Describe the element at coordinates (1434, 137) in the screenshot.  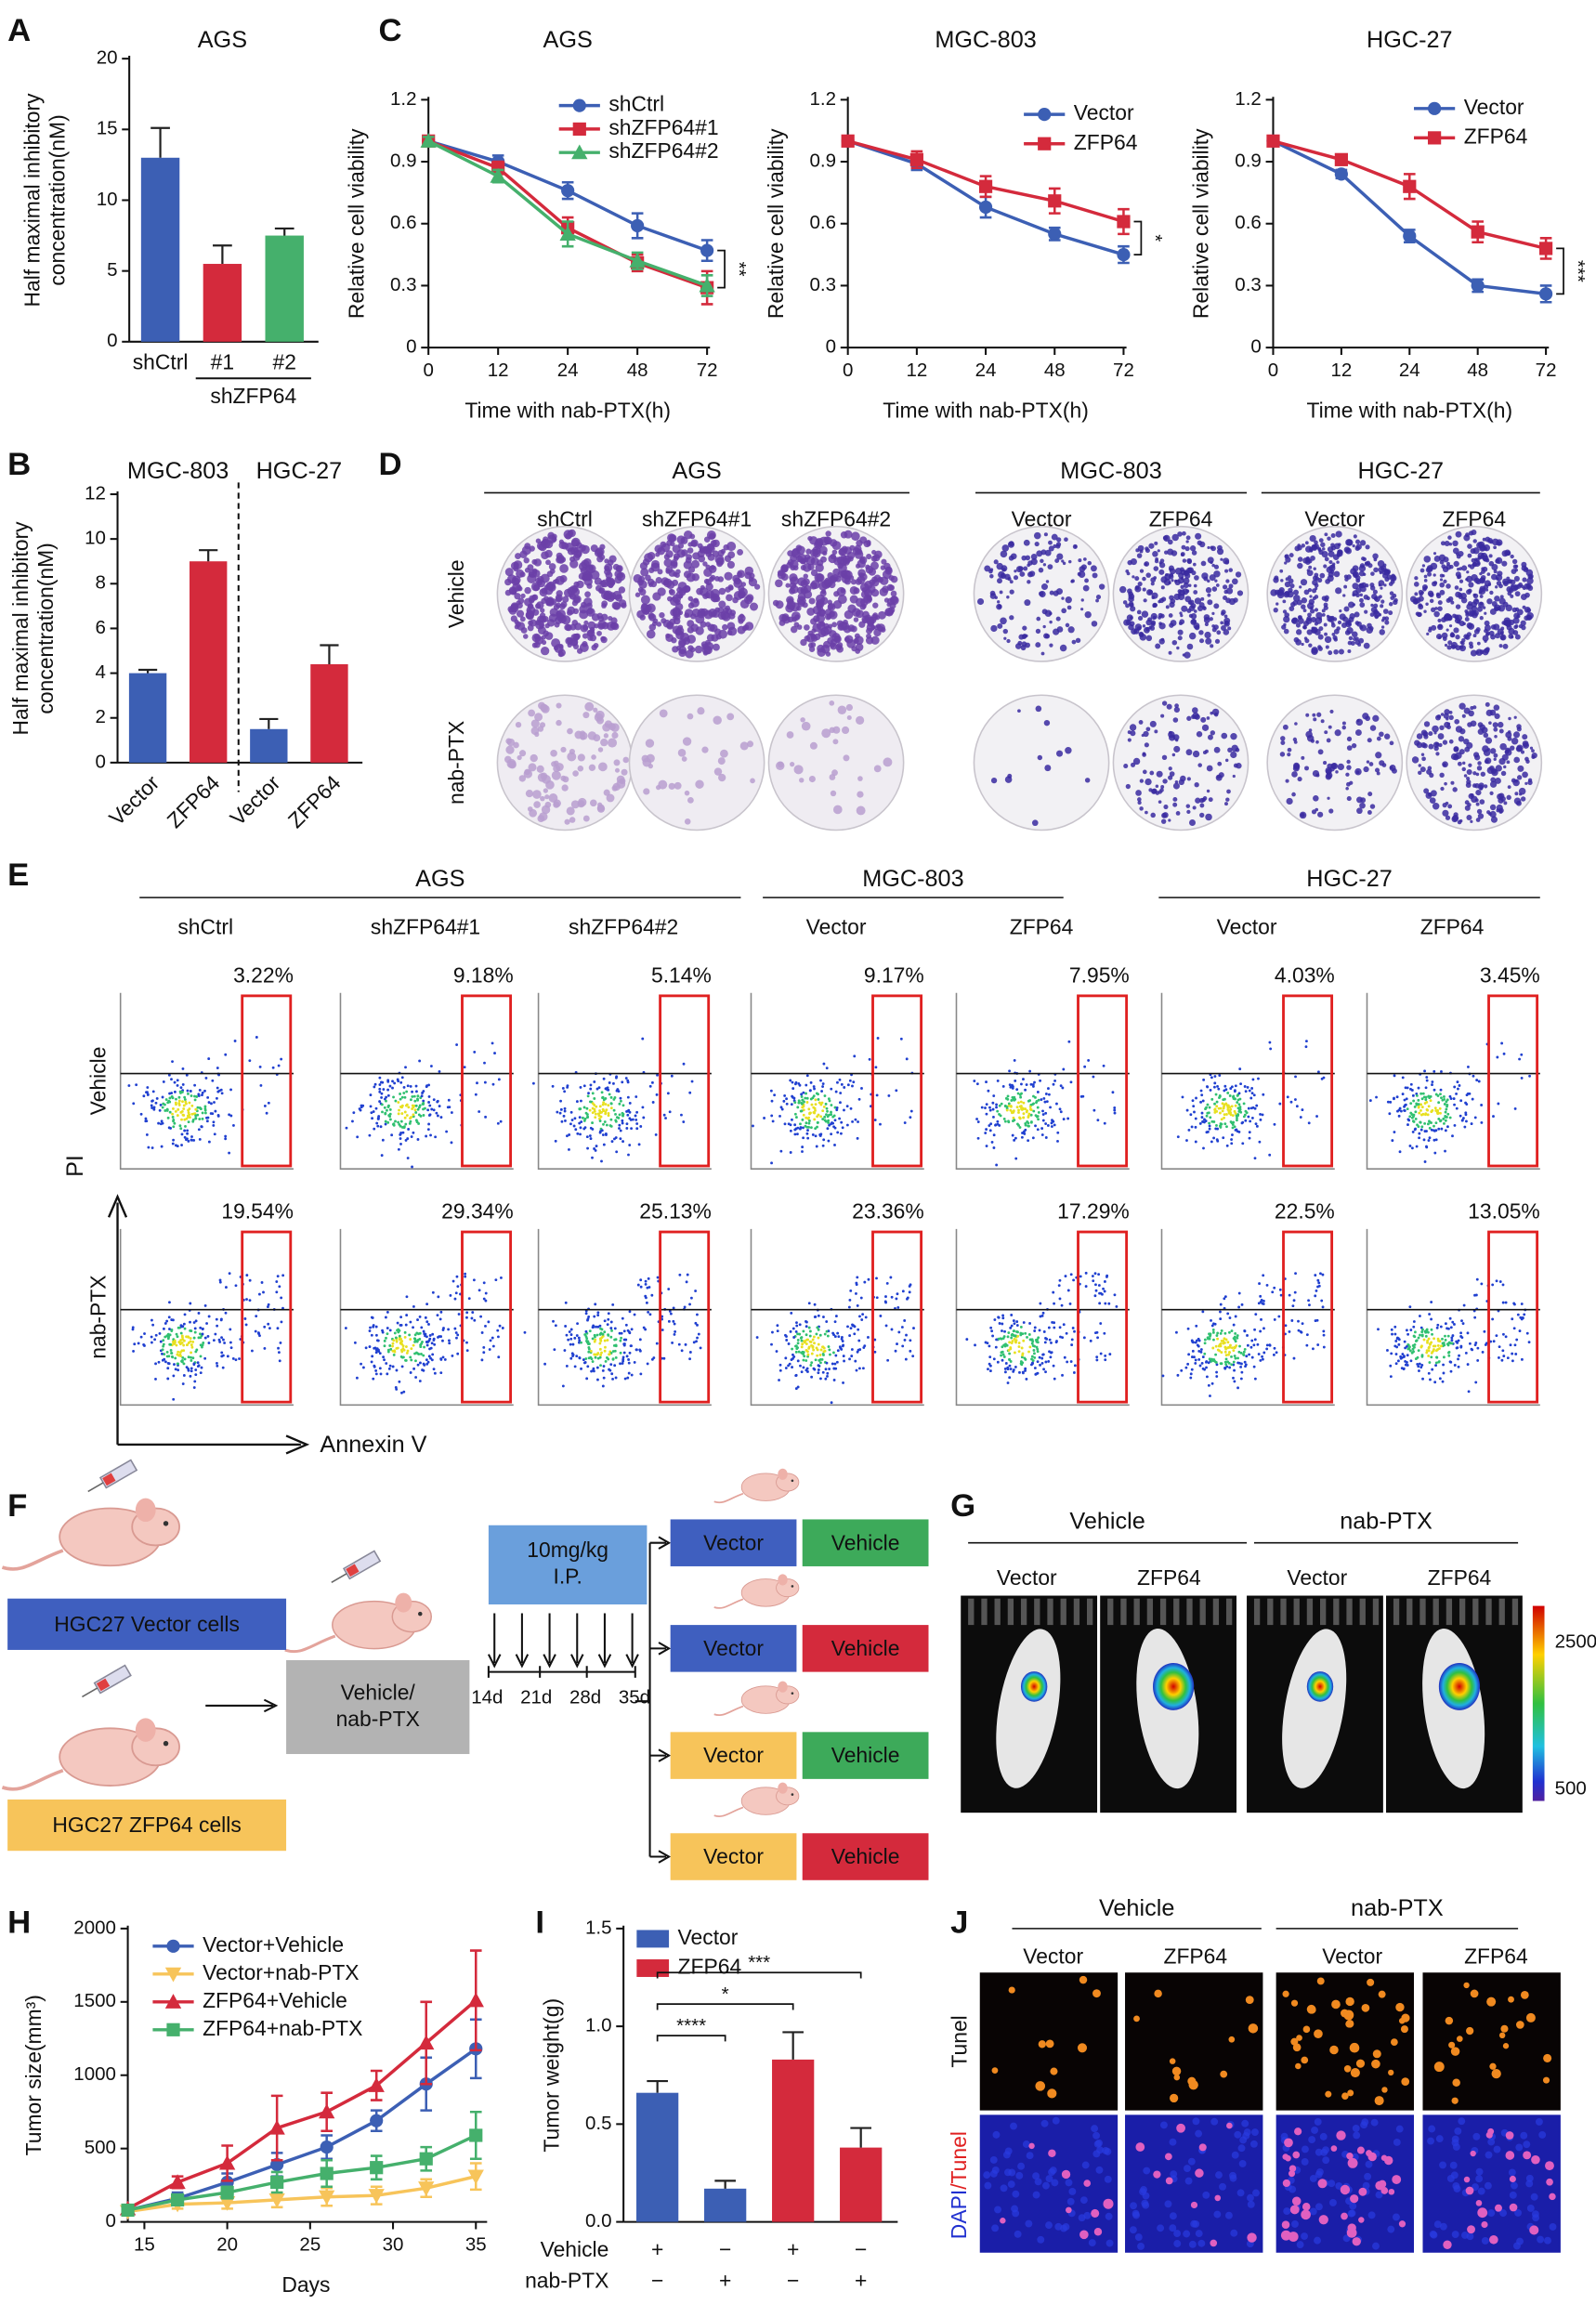
I see `legend-marker` at that location.